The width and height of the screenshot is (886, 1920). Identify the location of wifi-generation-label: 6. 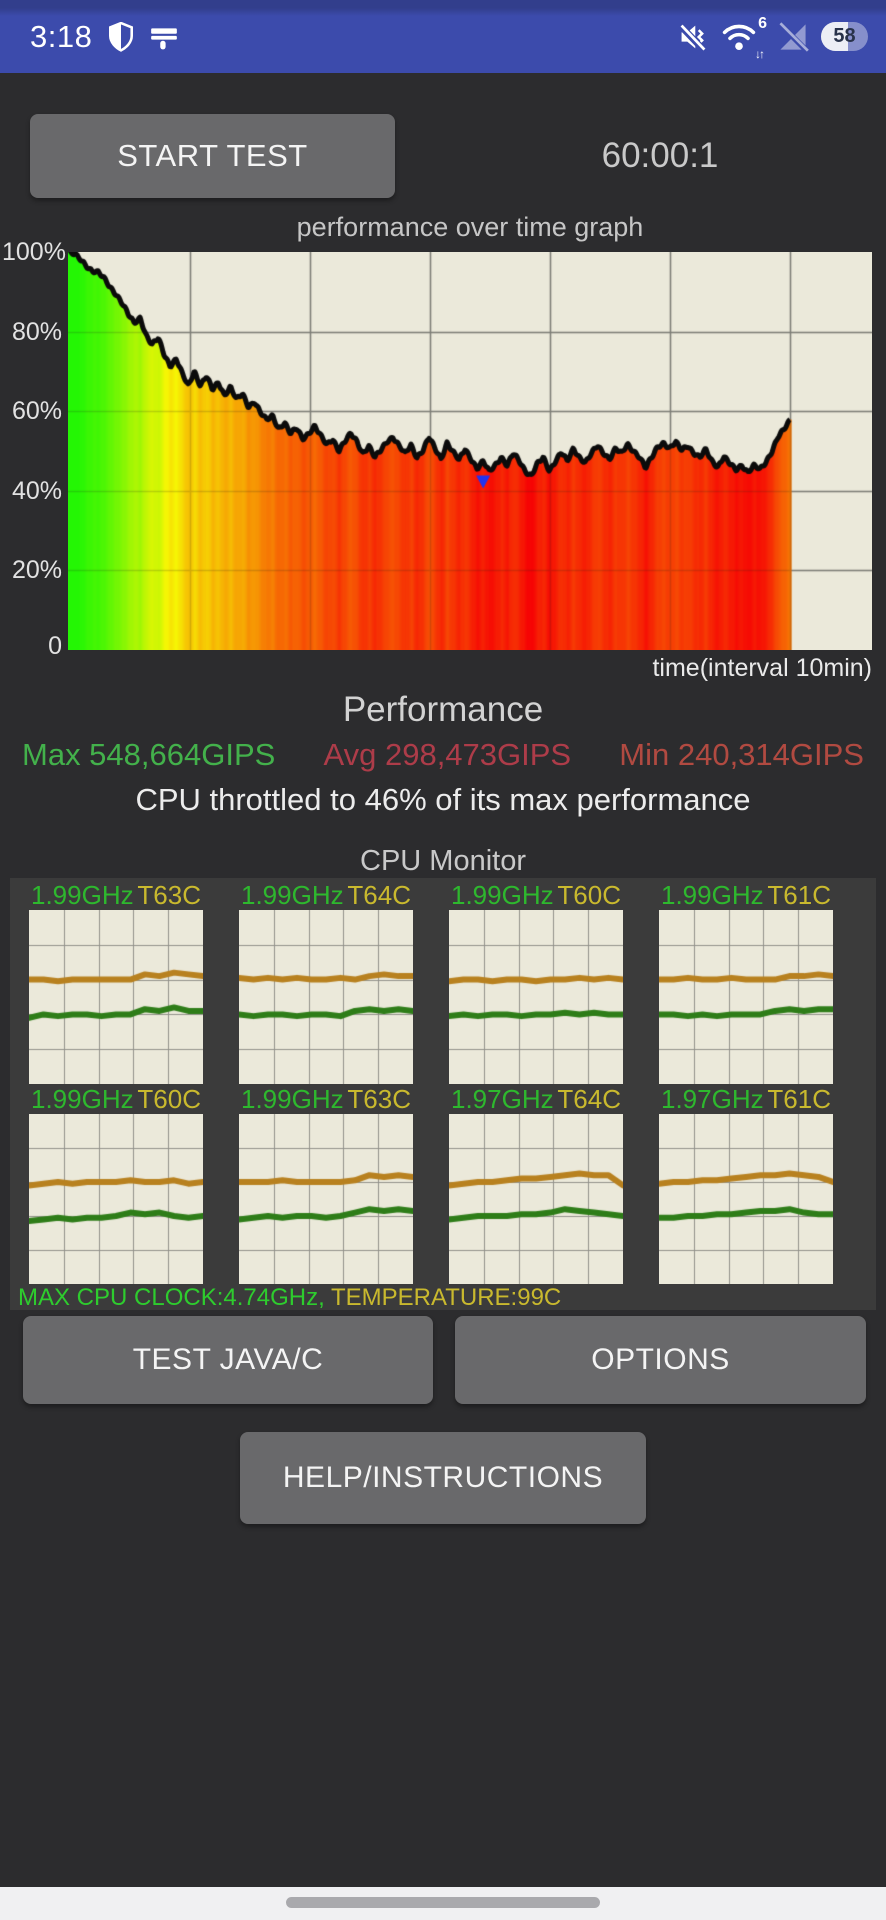
(762, 23).